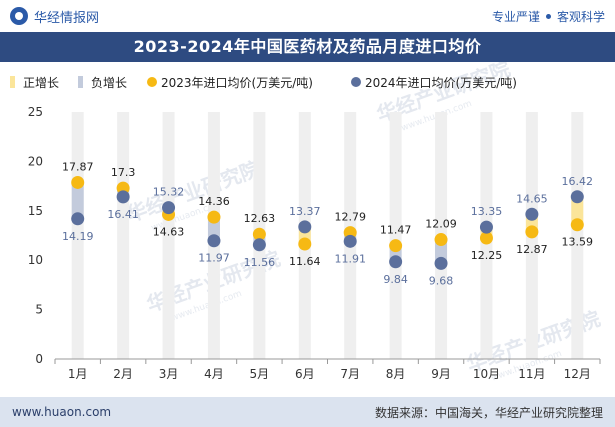 The height and width of the screenshot is (427, 615). What do you see at coordinates (441, 280) in the screenshot?
I see `data-label-2024: 9.68` at bounding box center [441, 280].